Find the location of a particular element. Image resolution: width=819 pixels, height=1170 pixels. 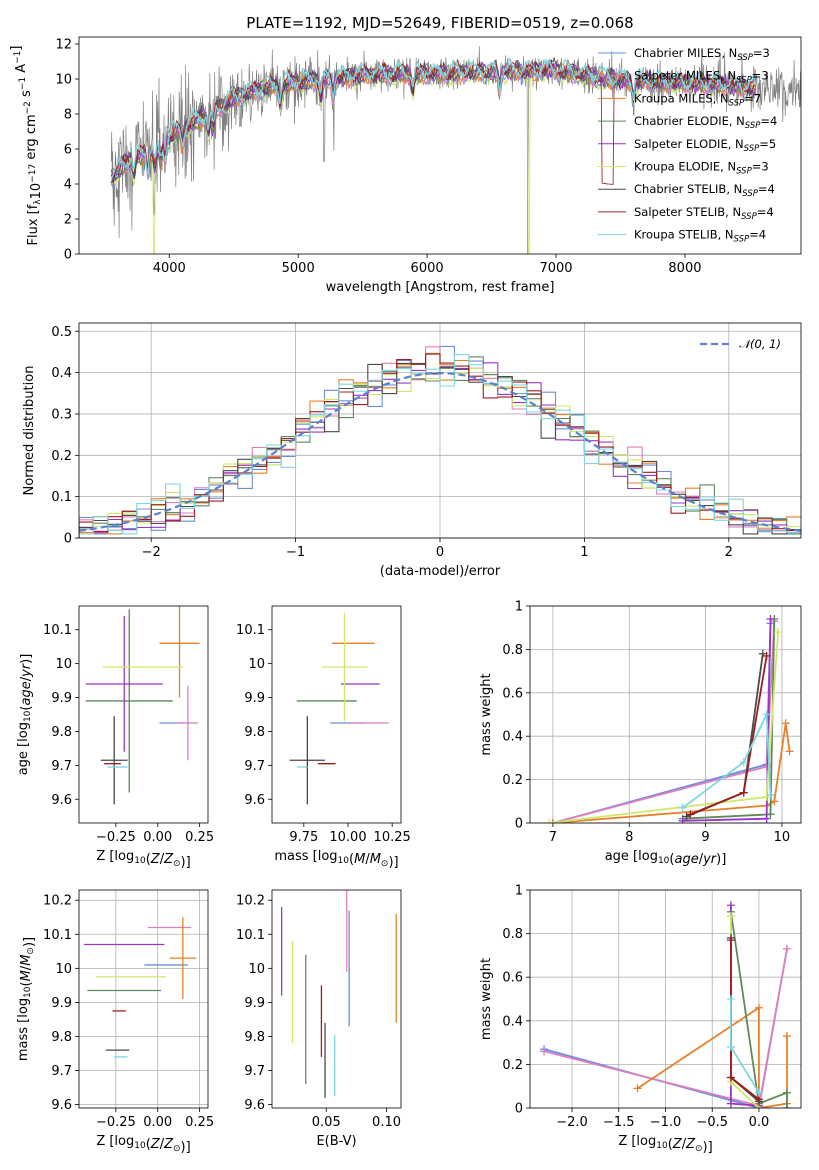

x-tick-label: −0.25 is located at coordinates (116, 837).